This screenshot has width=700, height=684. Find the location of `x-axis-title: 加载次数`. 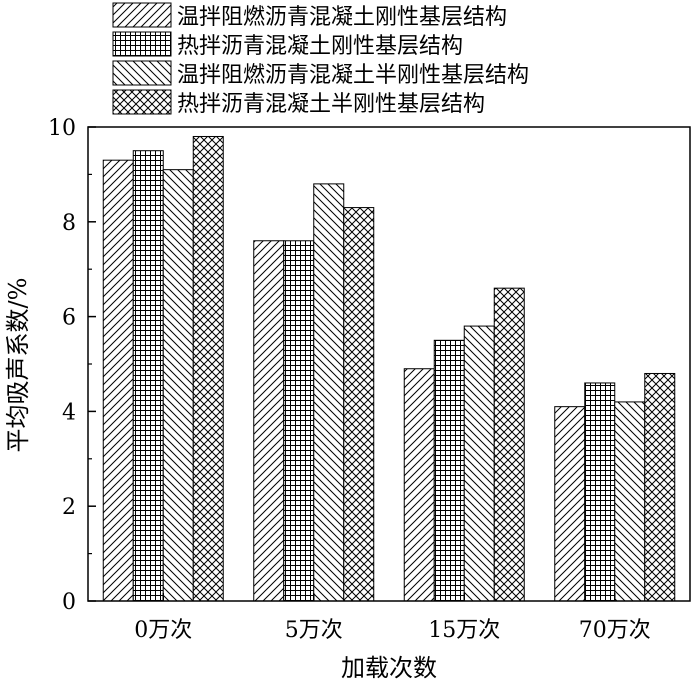

x-axis-title: 加载次数 is located at coordinates (389, 668).